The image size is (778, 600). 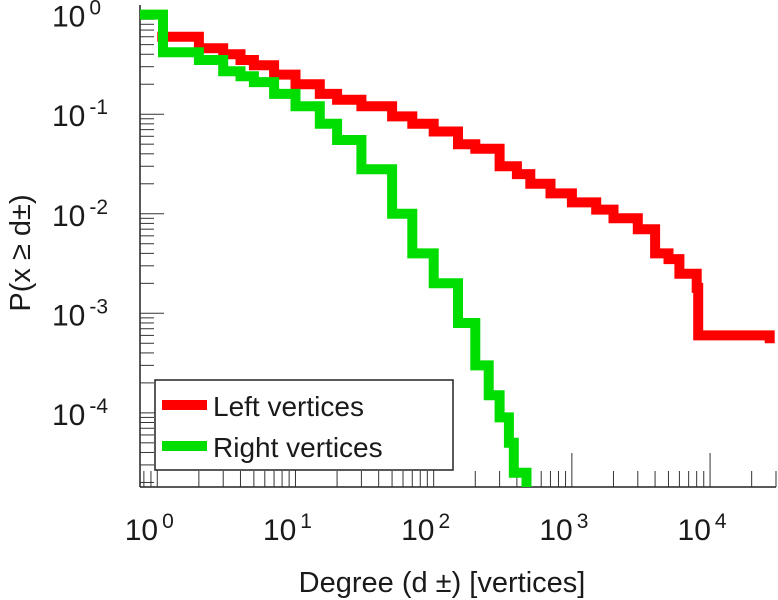 I want to click on legend-box, so click(x=304, y=425).